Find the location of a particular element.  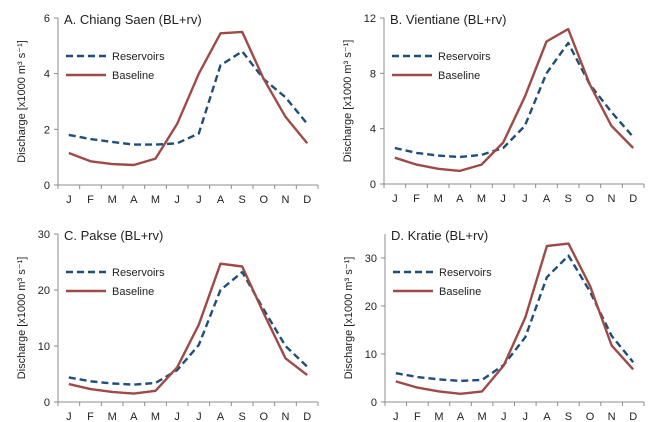

y-tick-label: 12 is located at coordinates (370, 19).